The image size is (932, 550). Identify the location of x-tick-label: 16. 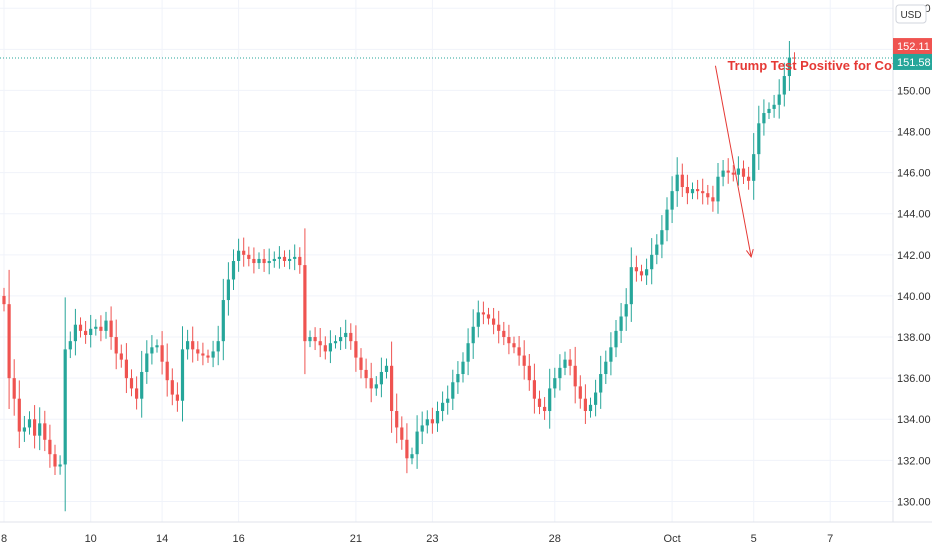
(238, 539).